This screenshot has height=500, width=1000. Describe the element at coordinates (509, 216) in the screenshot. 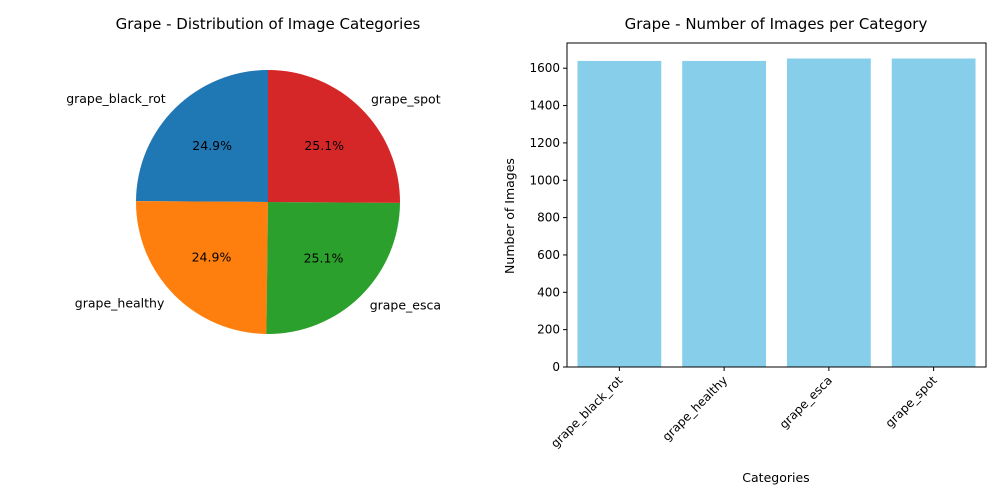

I see `y-axis-label: Number of Images` at that location.